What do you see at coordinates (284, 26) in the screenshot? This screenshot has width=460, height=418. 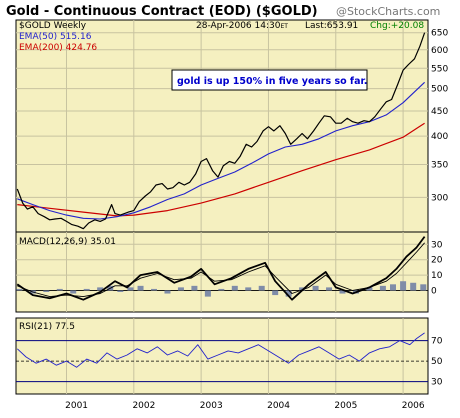 I see `timezone: ET` at bounding box center [284, 26].